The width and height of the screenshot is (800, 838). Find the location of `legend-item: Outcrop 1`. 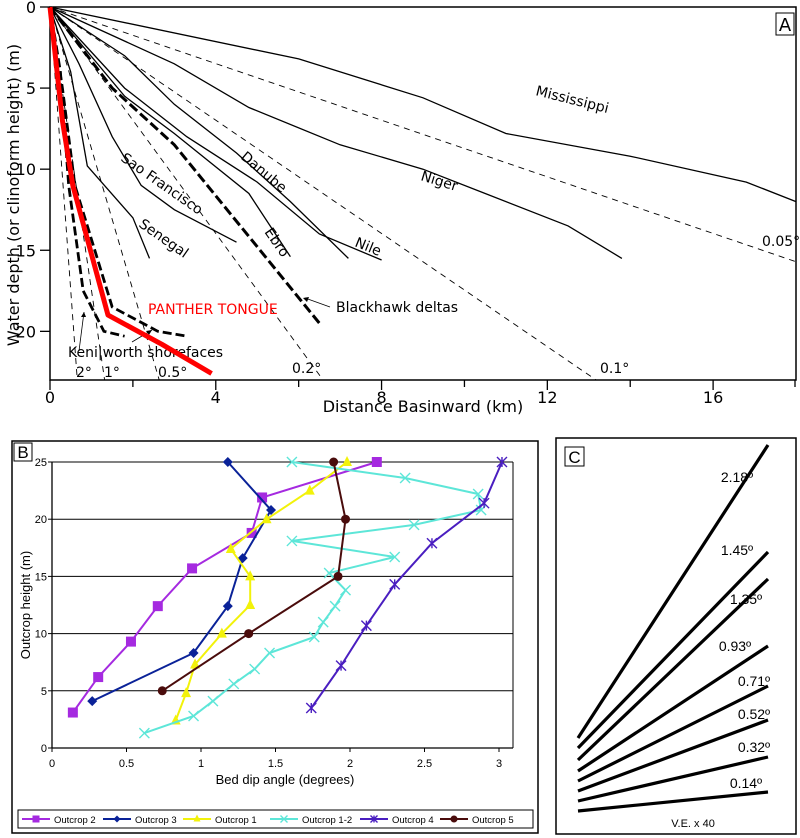

legend-item: Outcrop 1 is located at coordinates (220, 820).